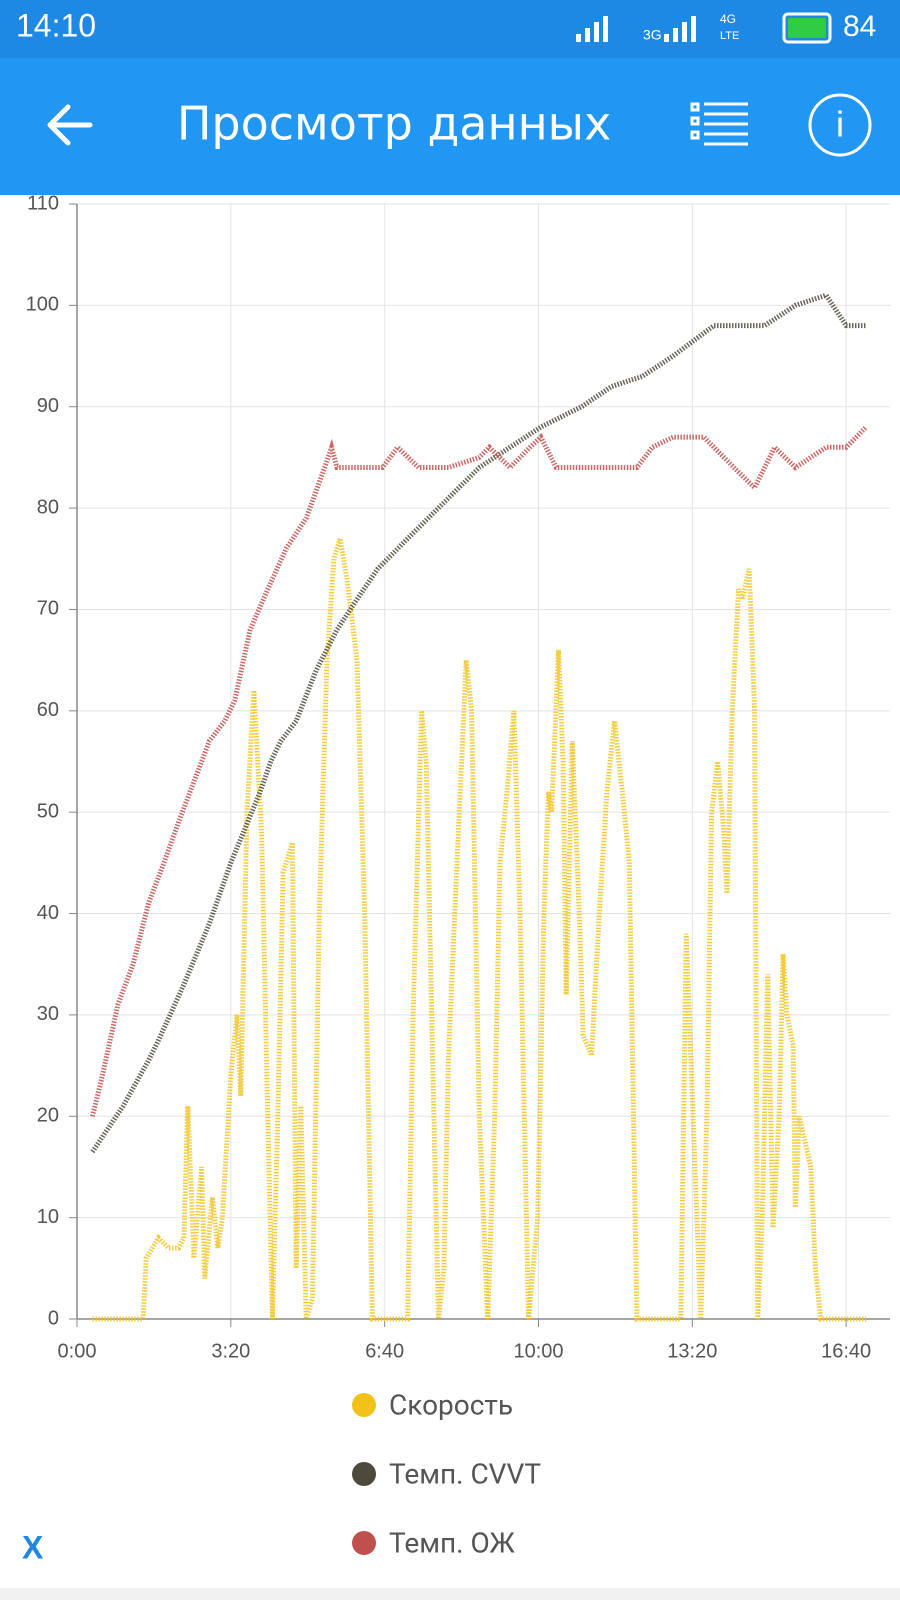 The image size is (900, 1604). I want to click on x-tick-label: 3:20, so click(230, 1351).